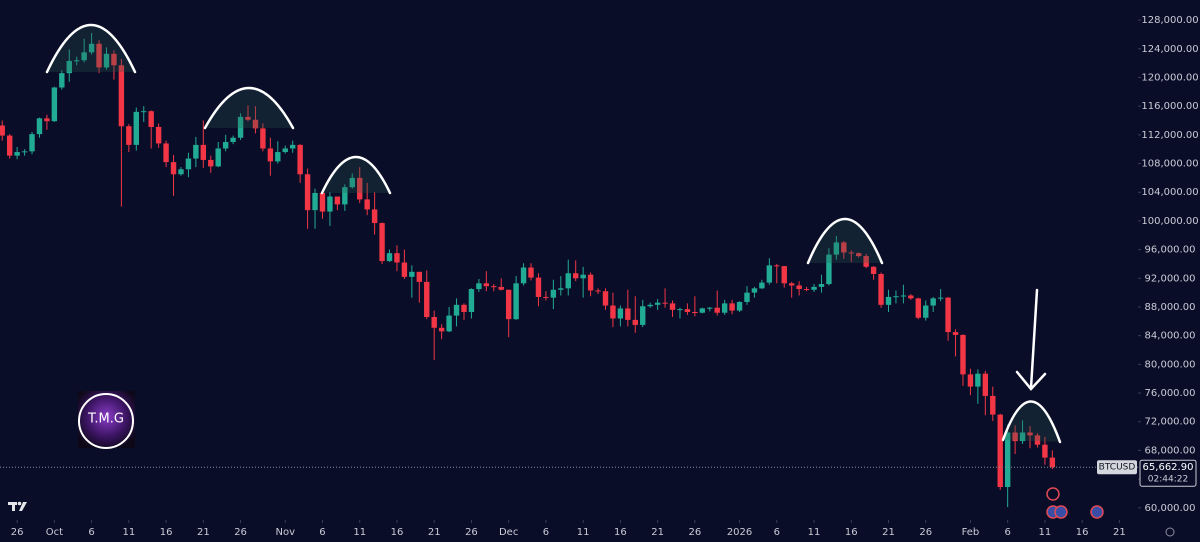 The image size is (1200, 542). What do you see at coordinates (1007, 532) in the screenshot?
I see `x-tick-label: 6` at bounding box center [1007, 532].